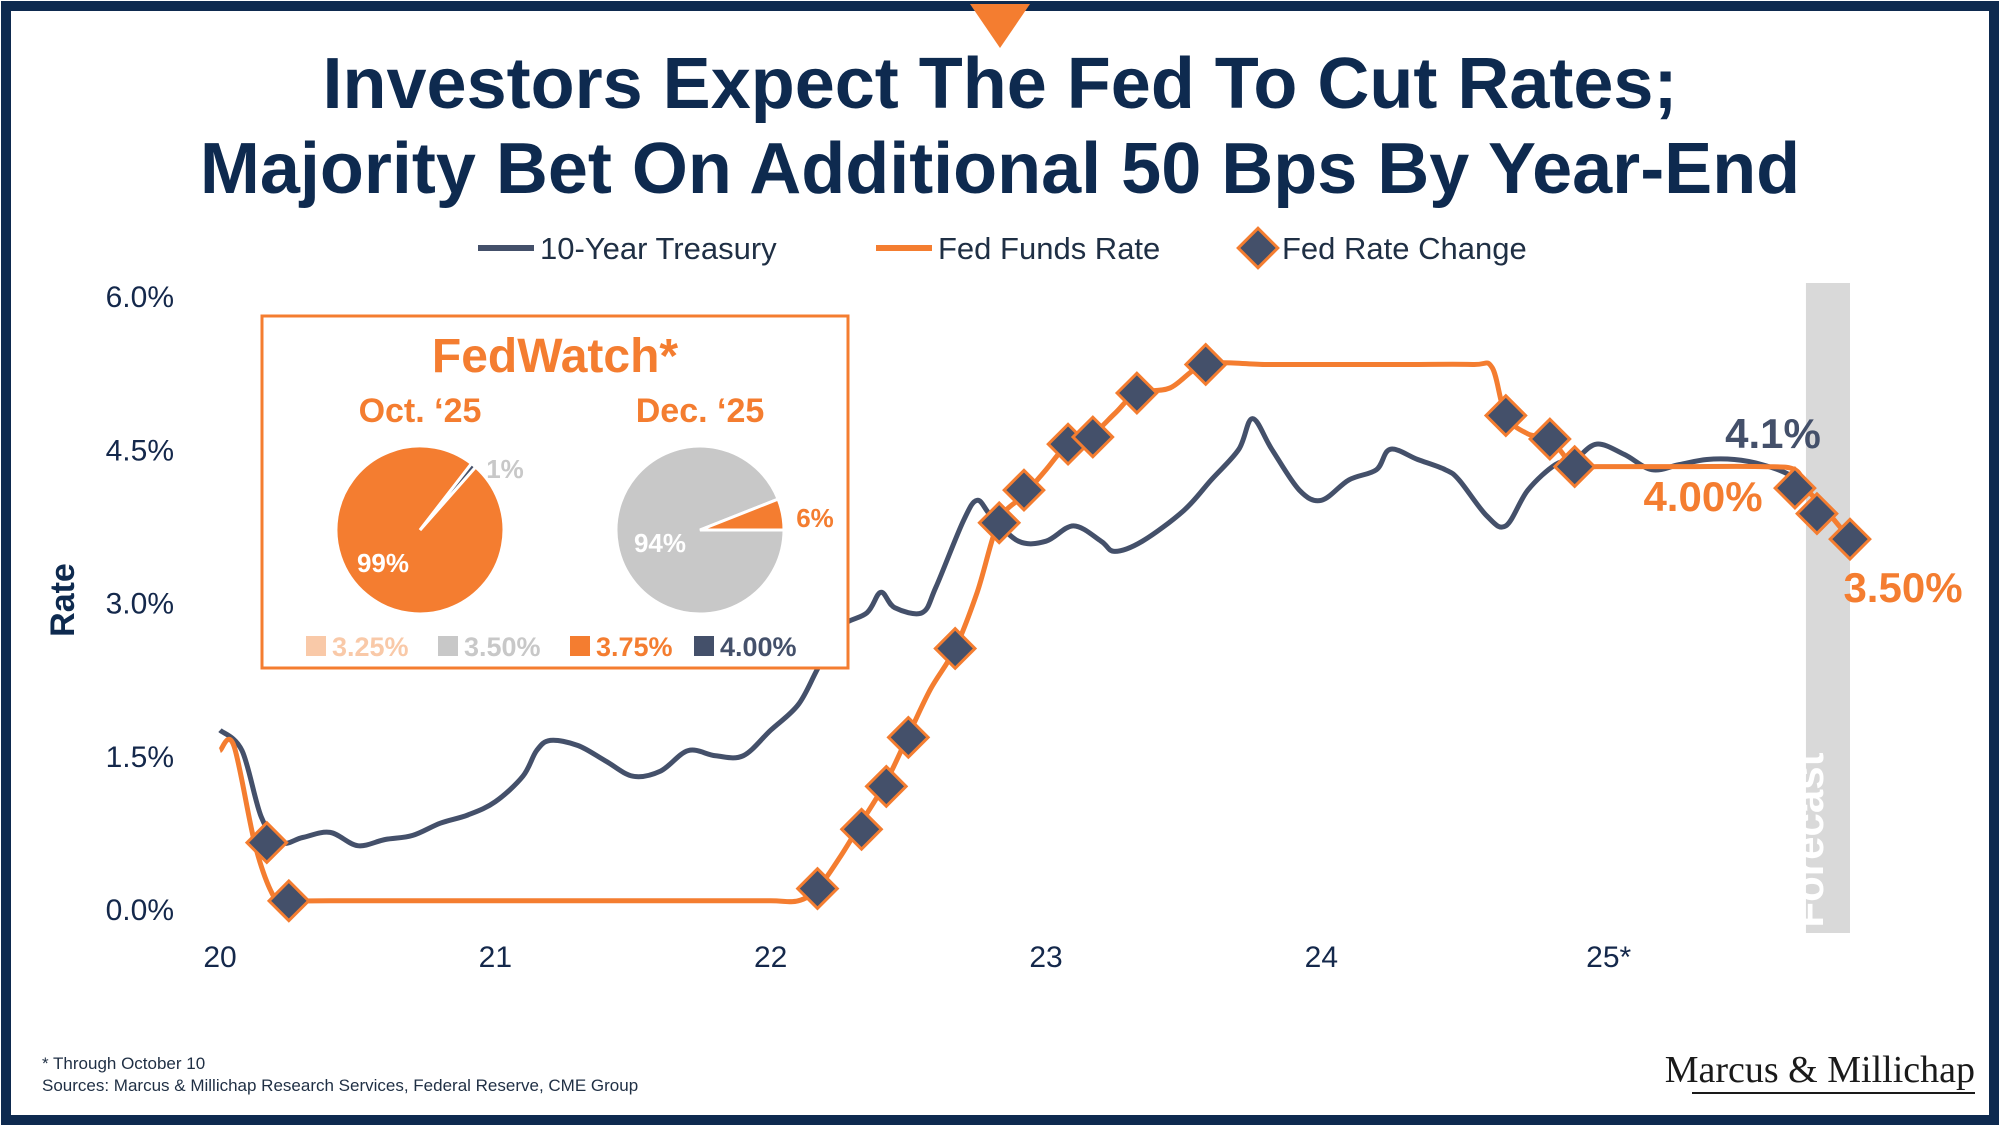 The height and width of the screenshot is (1126, 2000). What do you see at coordinates (383, 563) in the screenshot?
I see `pie-oct-99-label: 99%` at bounding box center [383, 563].